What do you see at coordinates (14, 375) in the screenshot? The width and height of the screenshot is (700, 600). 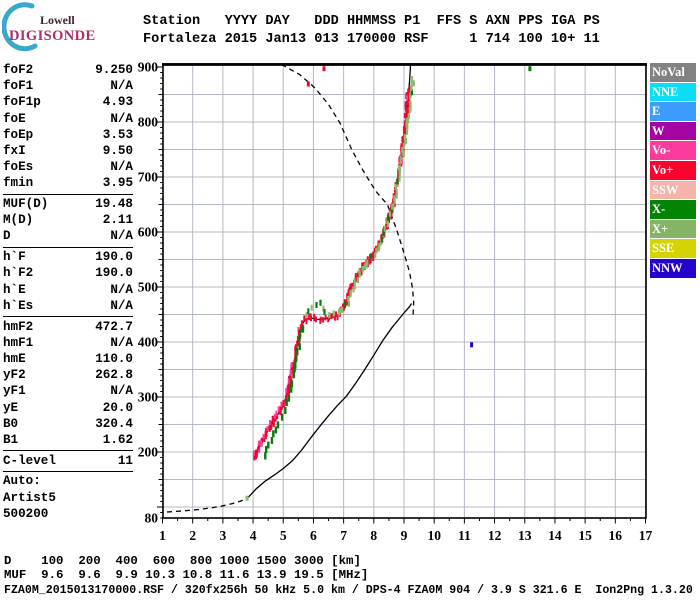 I see `param-label: yF2` at bounding box center [14, 375].